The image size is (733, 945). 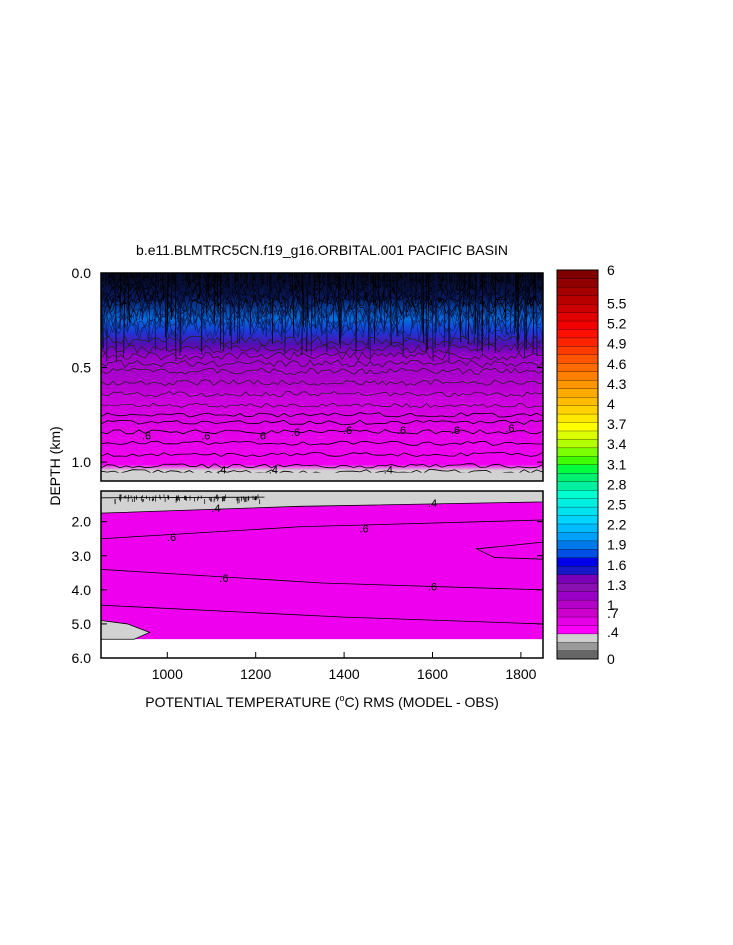 What do you see at coordinates (421, 702) in the screenshot?
I see `x-axis-label-part2: C) RMS (MODEL - OBS)` at bounding box center [421, 702].